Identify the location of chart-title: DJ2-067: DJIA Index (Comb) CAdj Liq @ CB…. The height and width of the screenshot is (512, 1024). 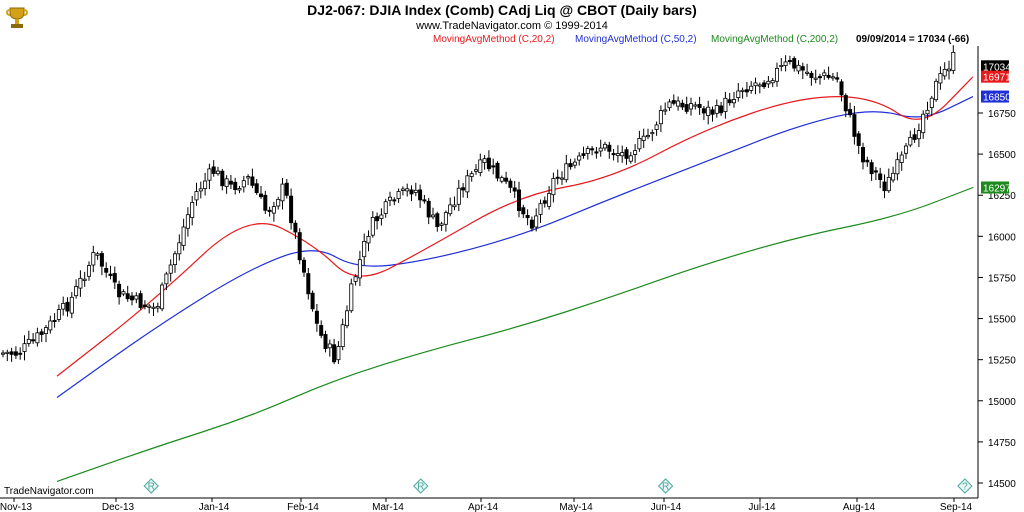
(502, 10).